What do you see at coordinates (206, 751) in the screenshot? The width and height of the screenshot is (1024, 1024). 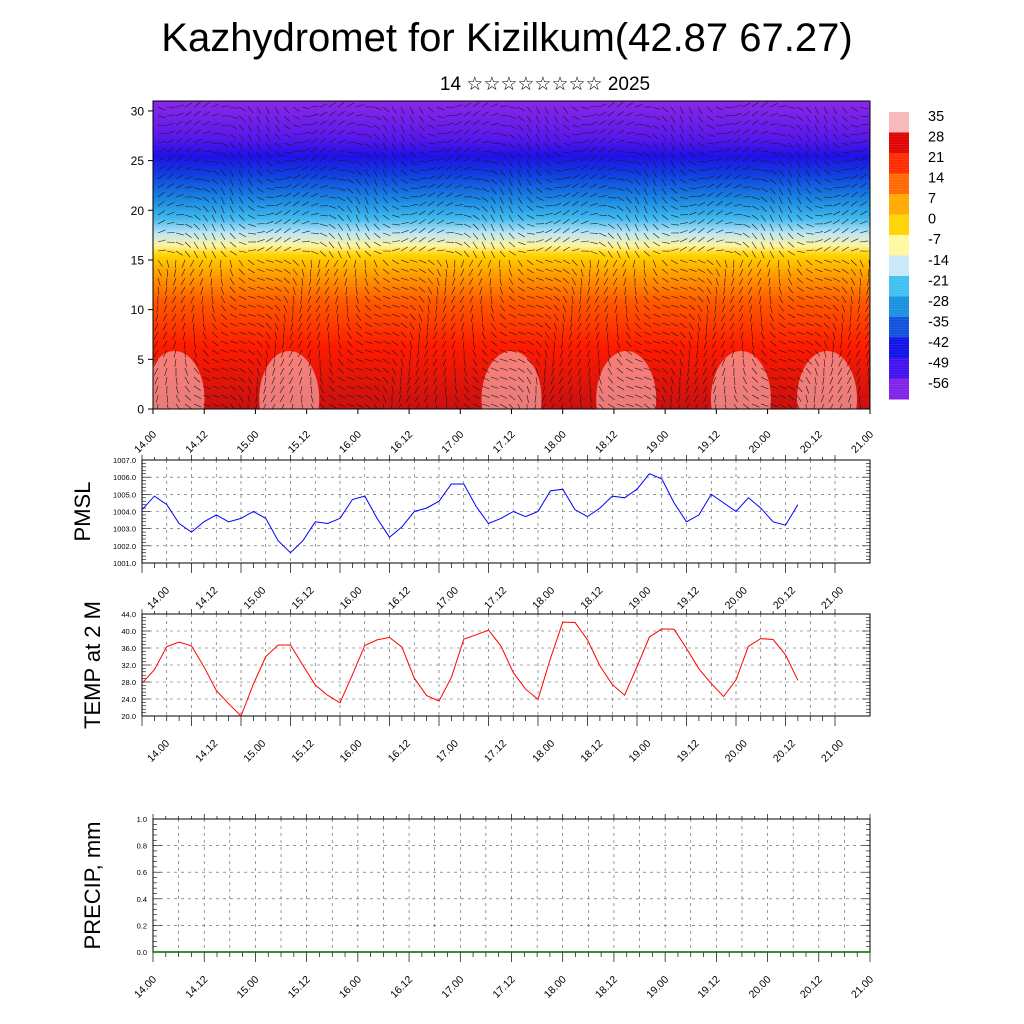 I see `temp-x-tick-label: 14.12` at bounding box center [206, 751].